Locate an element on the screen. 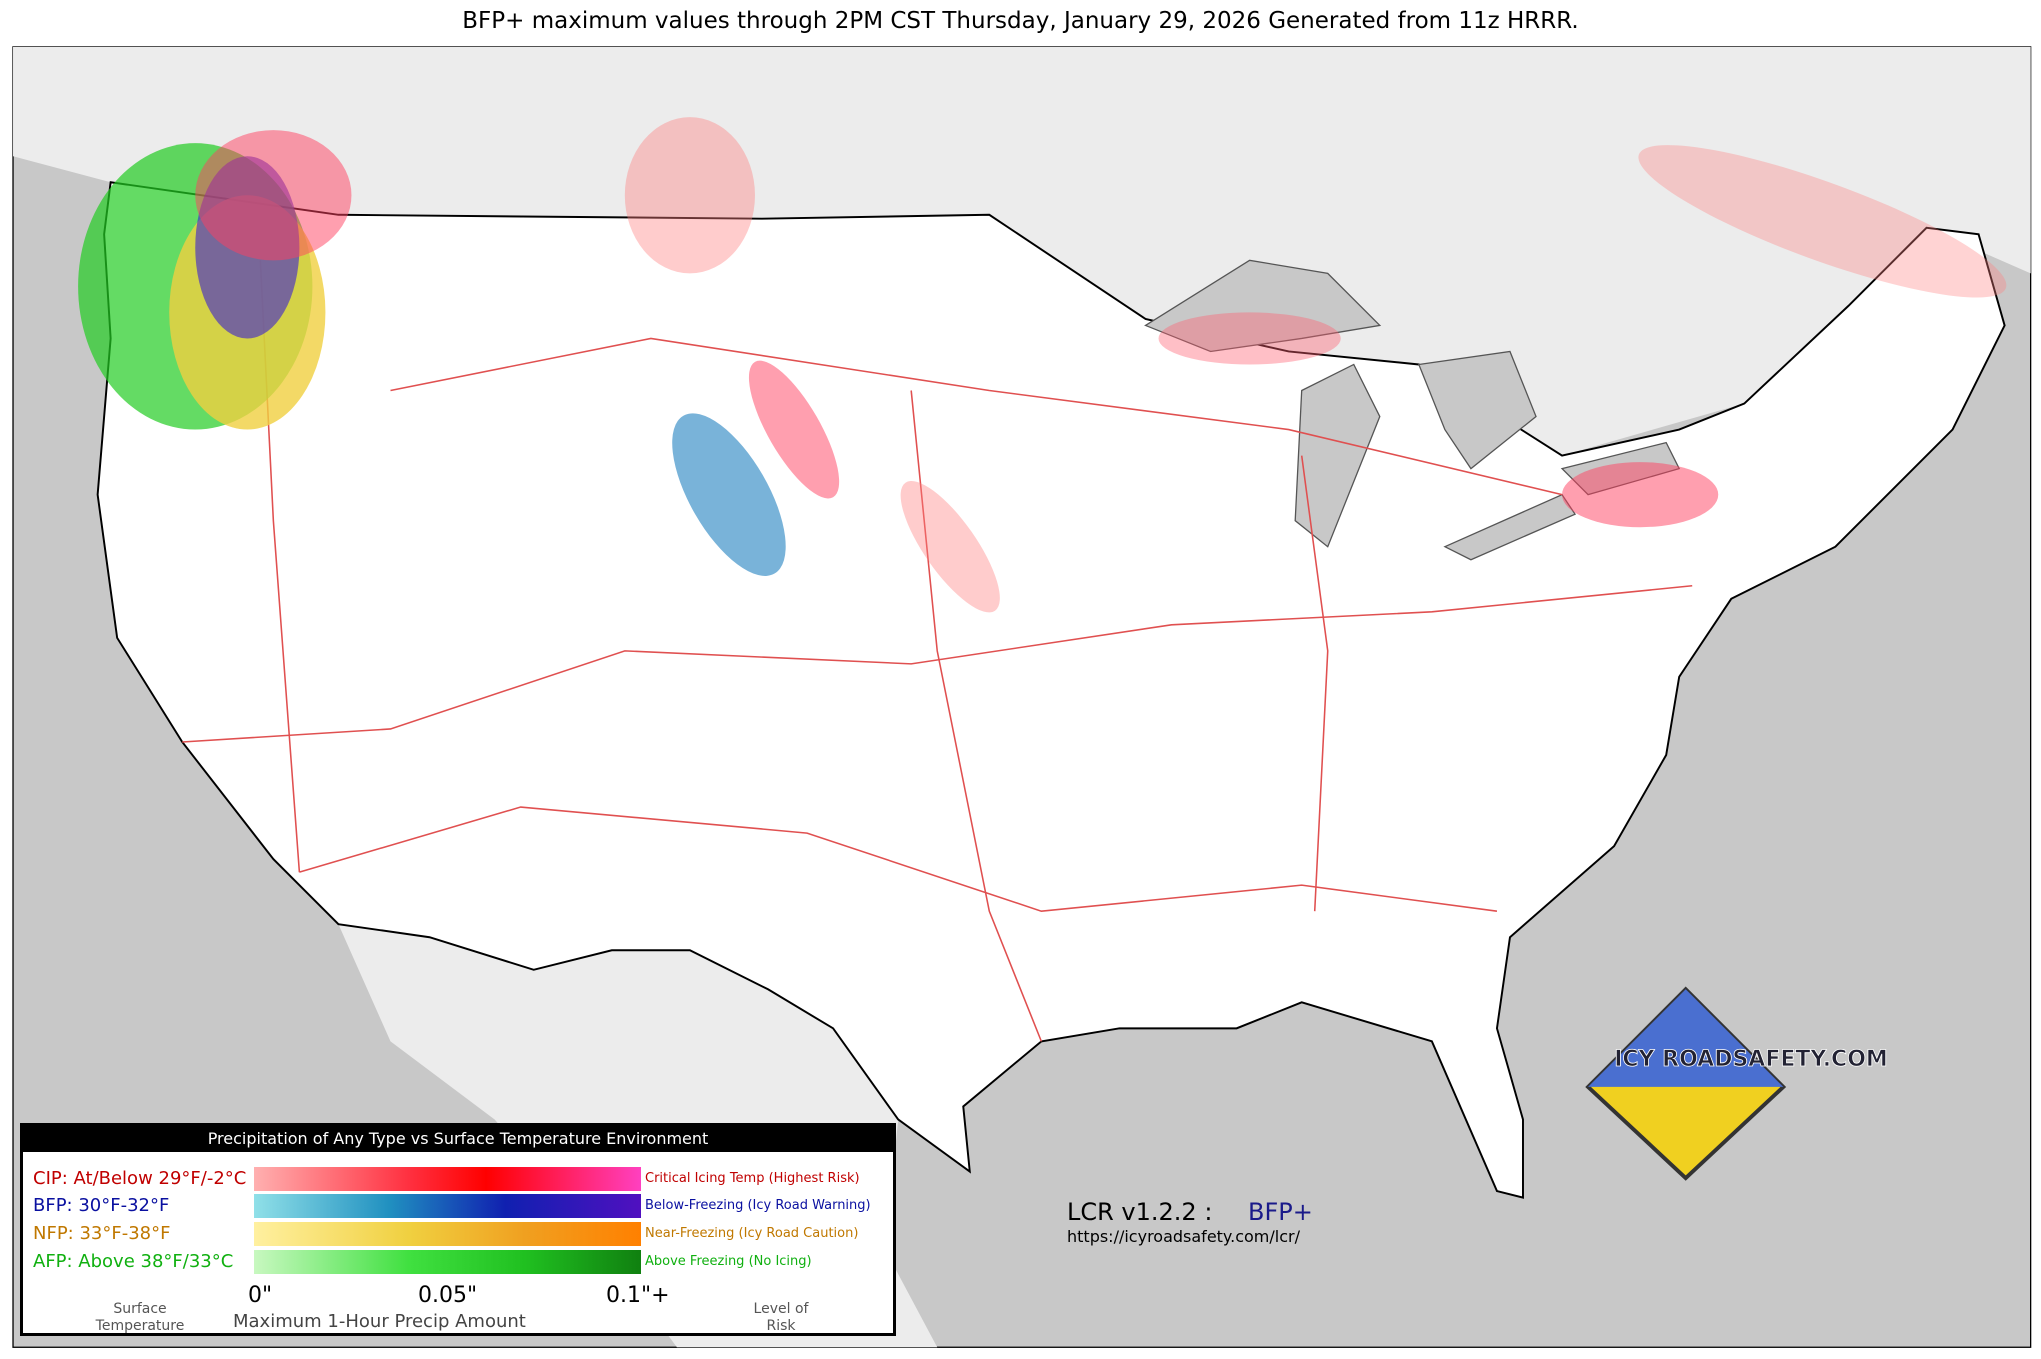 The image size is (2041, 1359). scale-label: 0.1"+ is located at coordinates (638, 1295).